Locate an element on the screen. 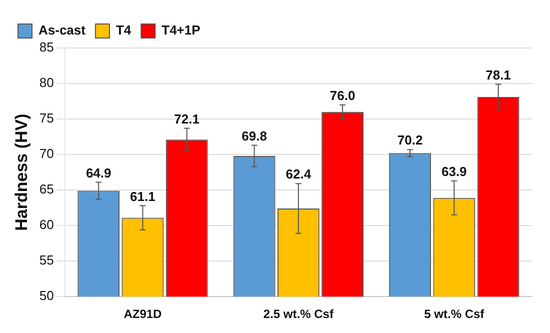 The image size is (550, 333). x-tick-label: AZ91D is located at coordinates (143, 314).